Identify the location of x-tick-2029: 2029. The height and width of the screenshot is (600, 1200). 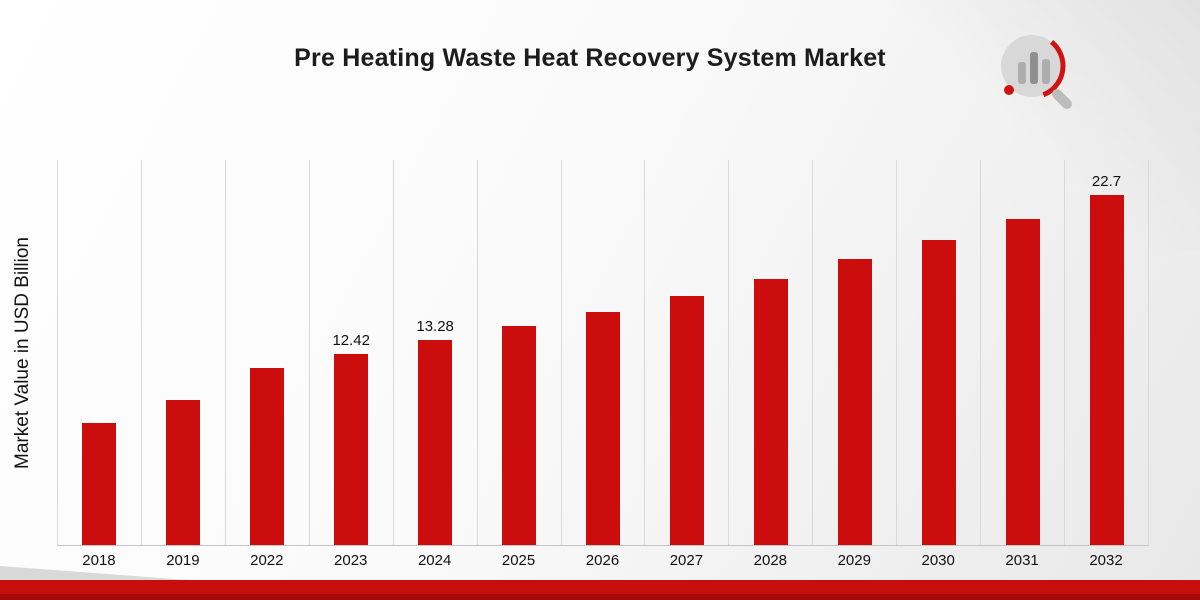
(854, 560).